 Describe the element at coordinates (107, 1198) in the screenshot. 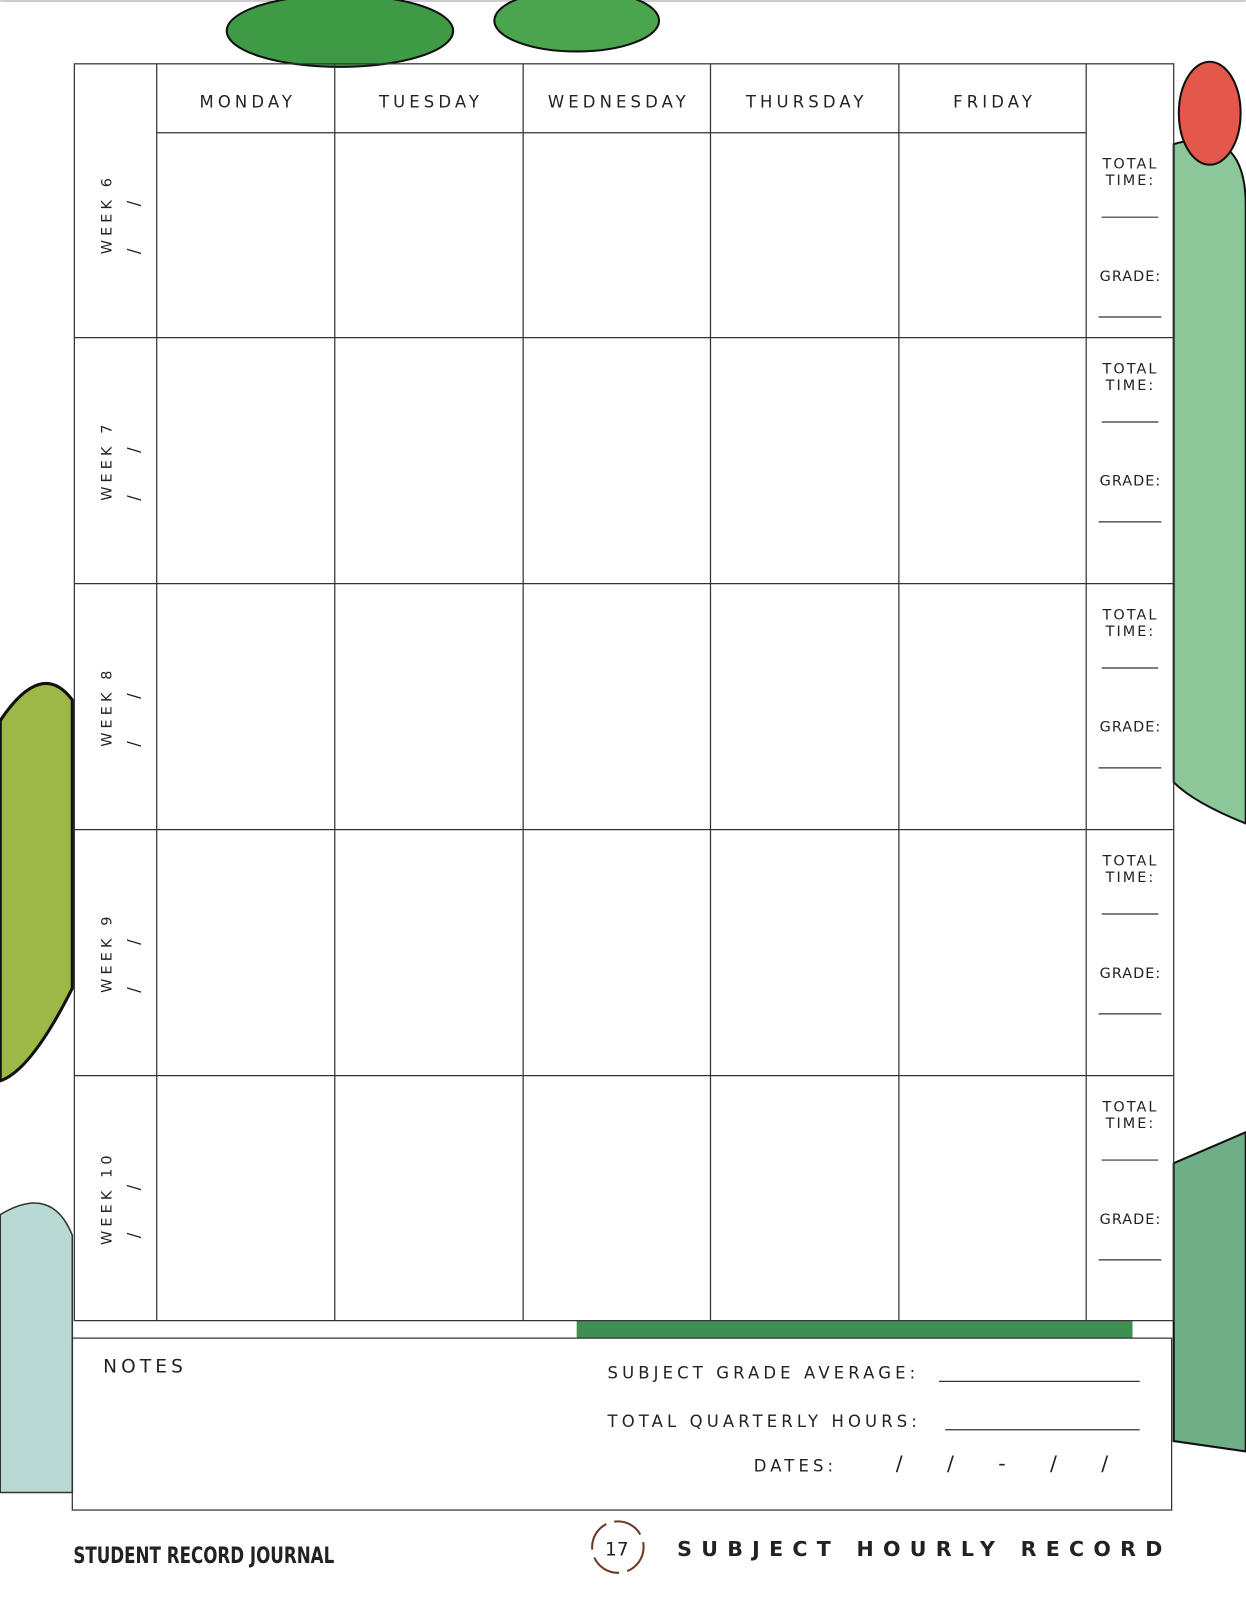

I see `week-label: WEEK 10` at that location.